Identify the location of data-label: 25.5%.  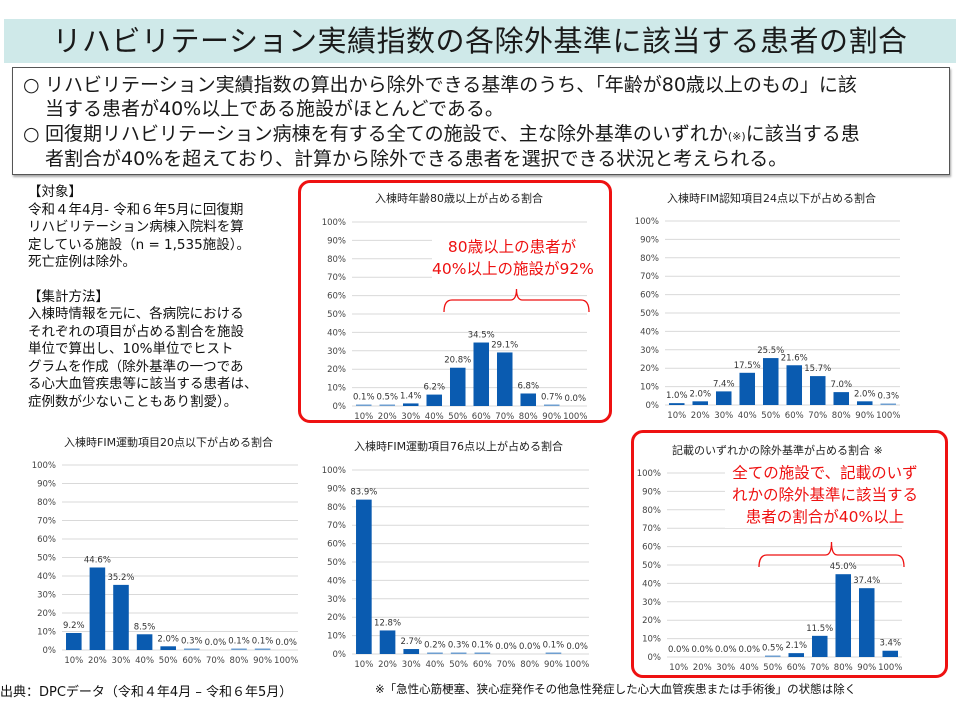
(770, 351).